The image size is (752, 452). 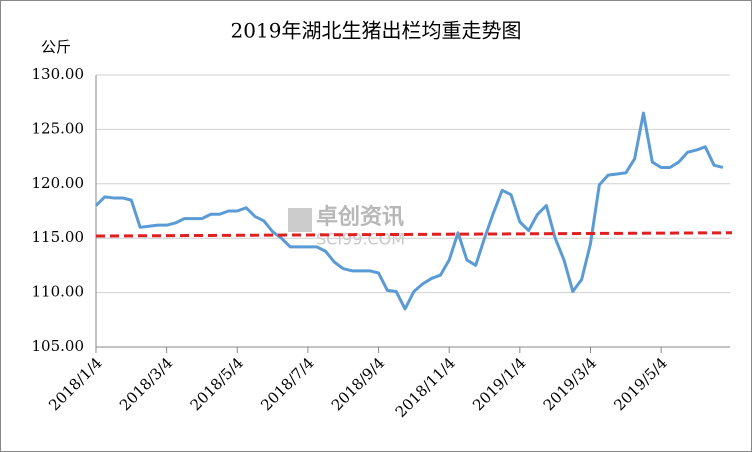 What do you see at coordinates (58, 346) in the screenshot?
I see `y-tick-label: 105.00` at bounding box center [58, 346].